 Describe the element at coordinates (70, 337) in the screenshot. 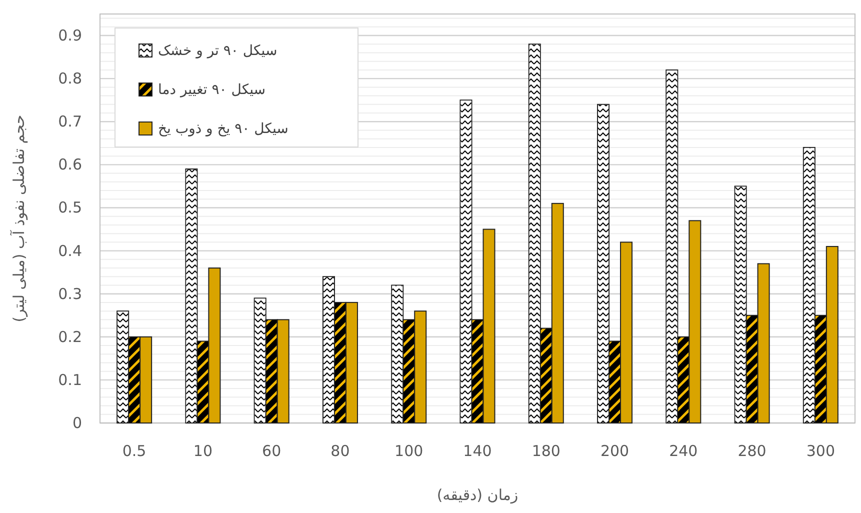

I see `y-tick-label: 0.2` at that location.